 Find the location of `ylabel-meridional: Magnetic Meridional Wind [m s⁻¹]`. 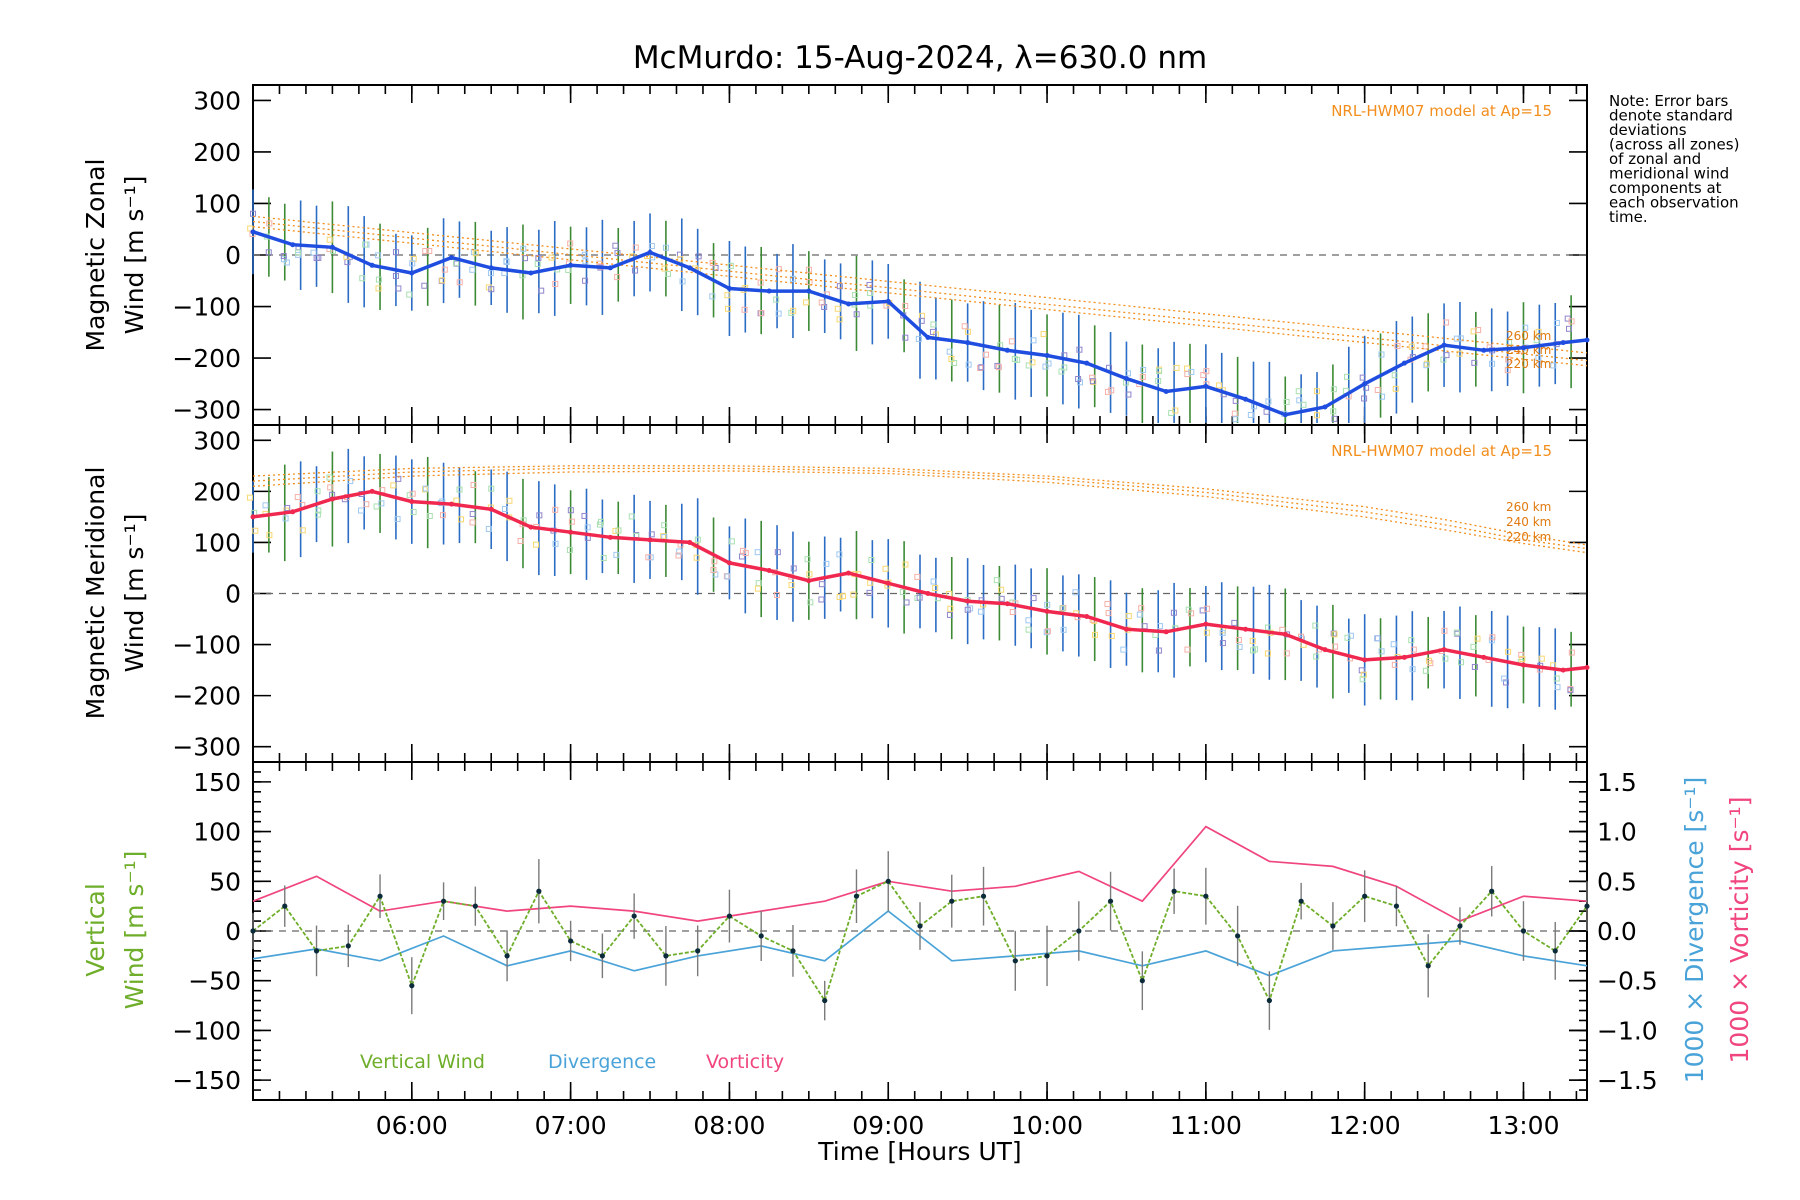

ylabel-meridional: Magnetic Meridional Wind [m s⁻¹] is located at coordinates (115, 593).